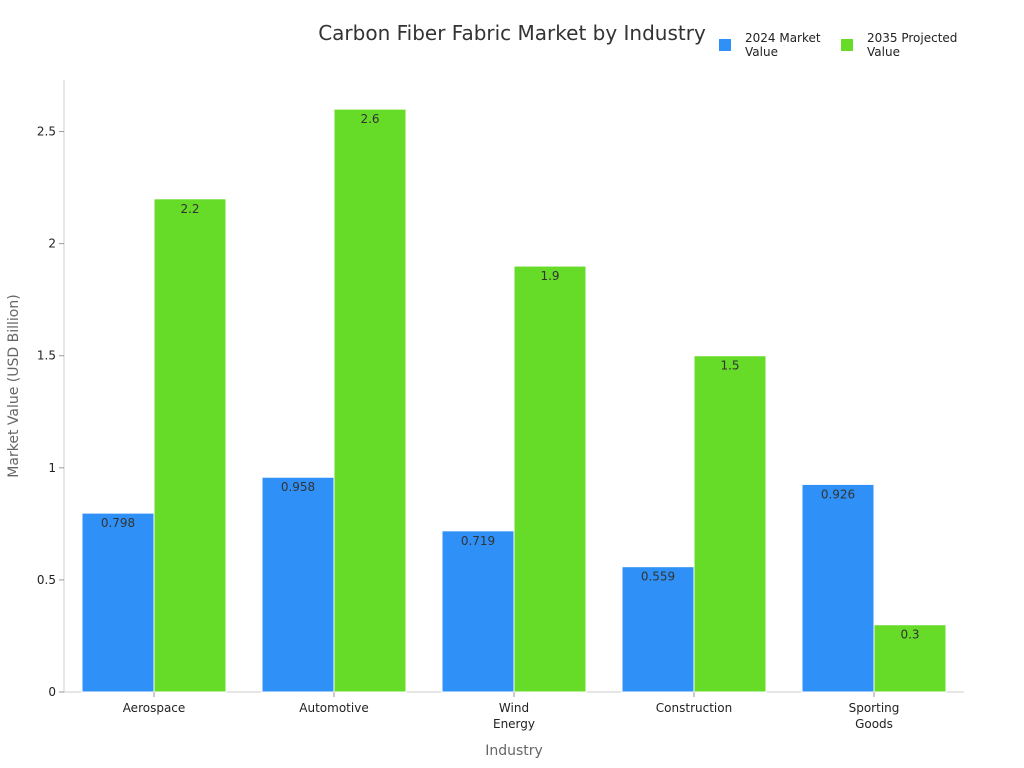 This screenshot has height=768, width=1024. I want to click on y-tick-label: 2.5, so click(46, 132).